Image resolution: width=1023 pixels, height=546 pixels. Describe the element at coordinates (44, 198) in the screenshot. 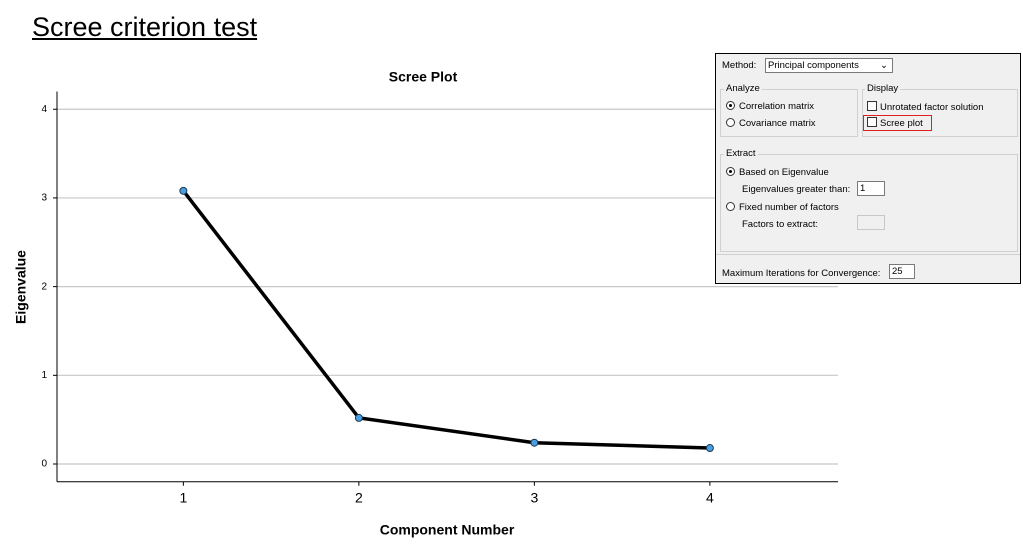

I see `y-tick-label: 3` at that location.